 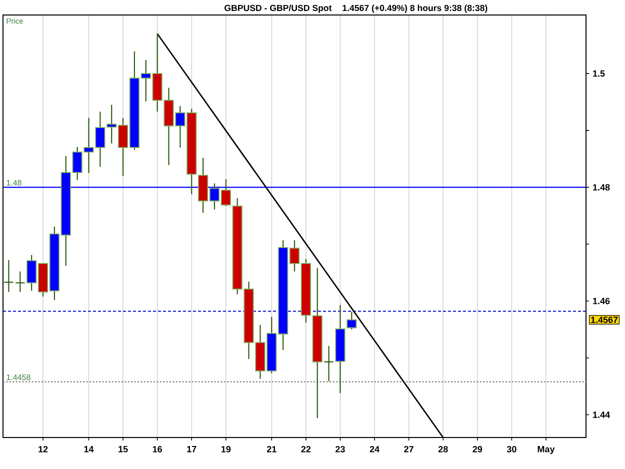 I want to click on y-tick-label: 1.46, so click(x=601, y=301).